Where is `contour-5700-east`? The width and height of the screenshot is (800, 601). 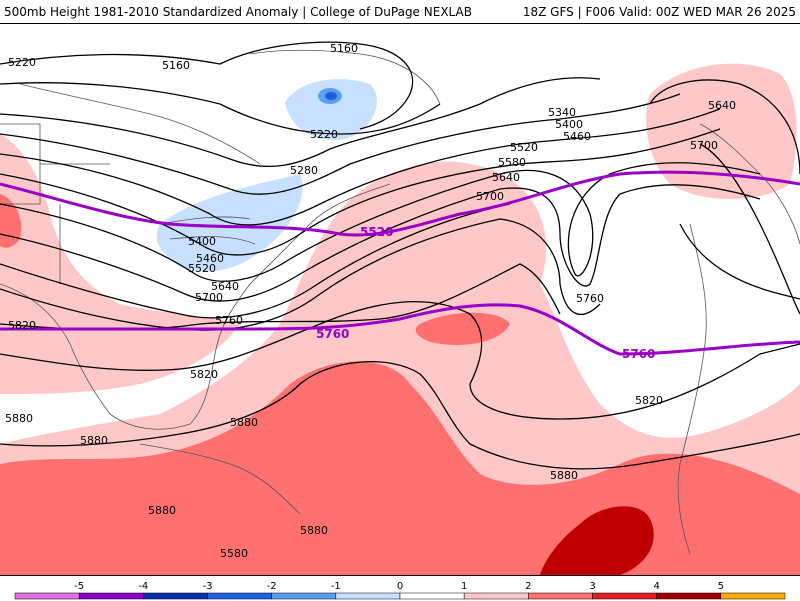
contour-5700-east is located at coordinates (749, 229).